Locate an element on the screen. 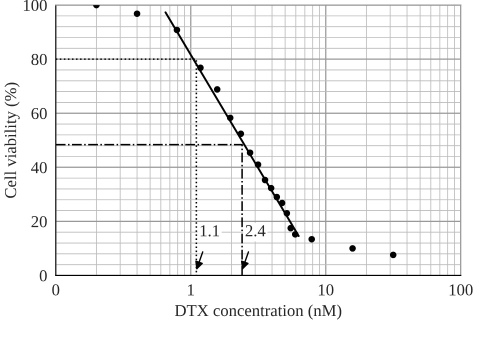 This screenshot has width=485, height=338. y-tick-label: 80 is located at coordinates (39, 60).